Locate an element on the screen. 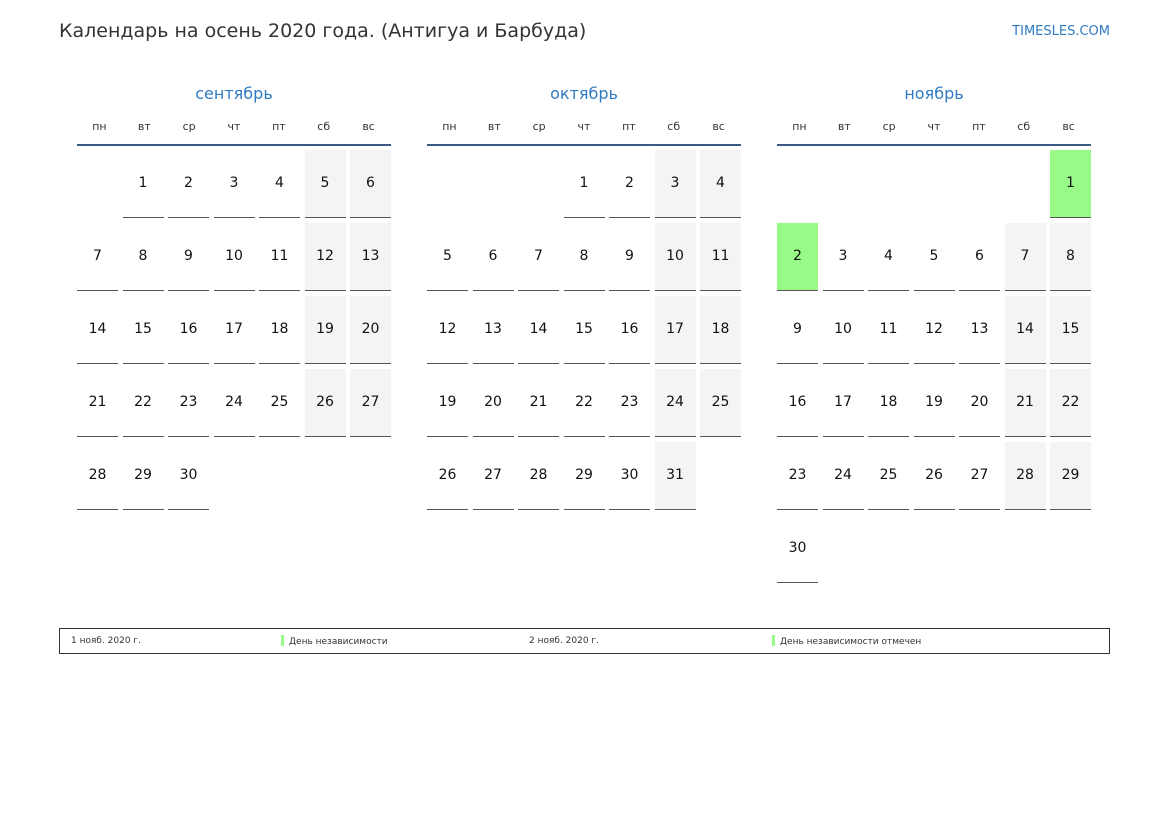 The width and height of the screenshot is (1169, 827). legend-date: 1 нояб. 2020 г. is located at coordinates (106, 641).